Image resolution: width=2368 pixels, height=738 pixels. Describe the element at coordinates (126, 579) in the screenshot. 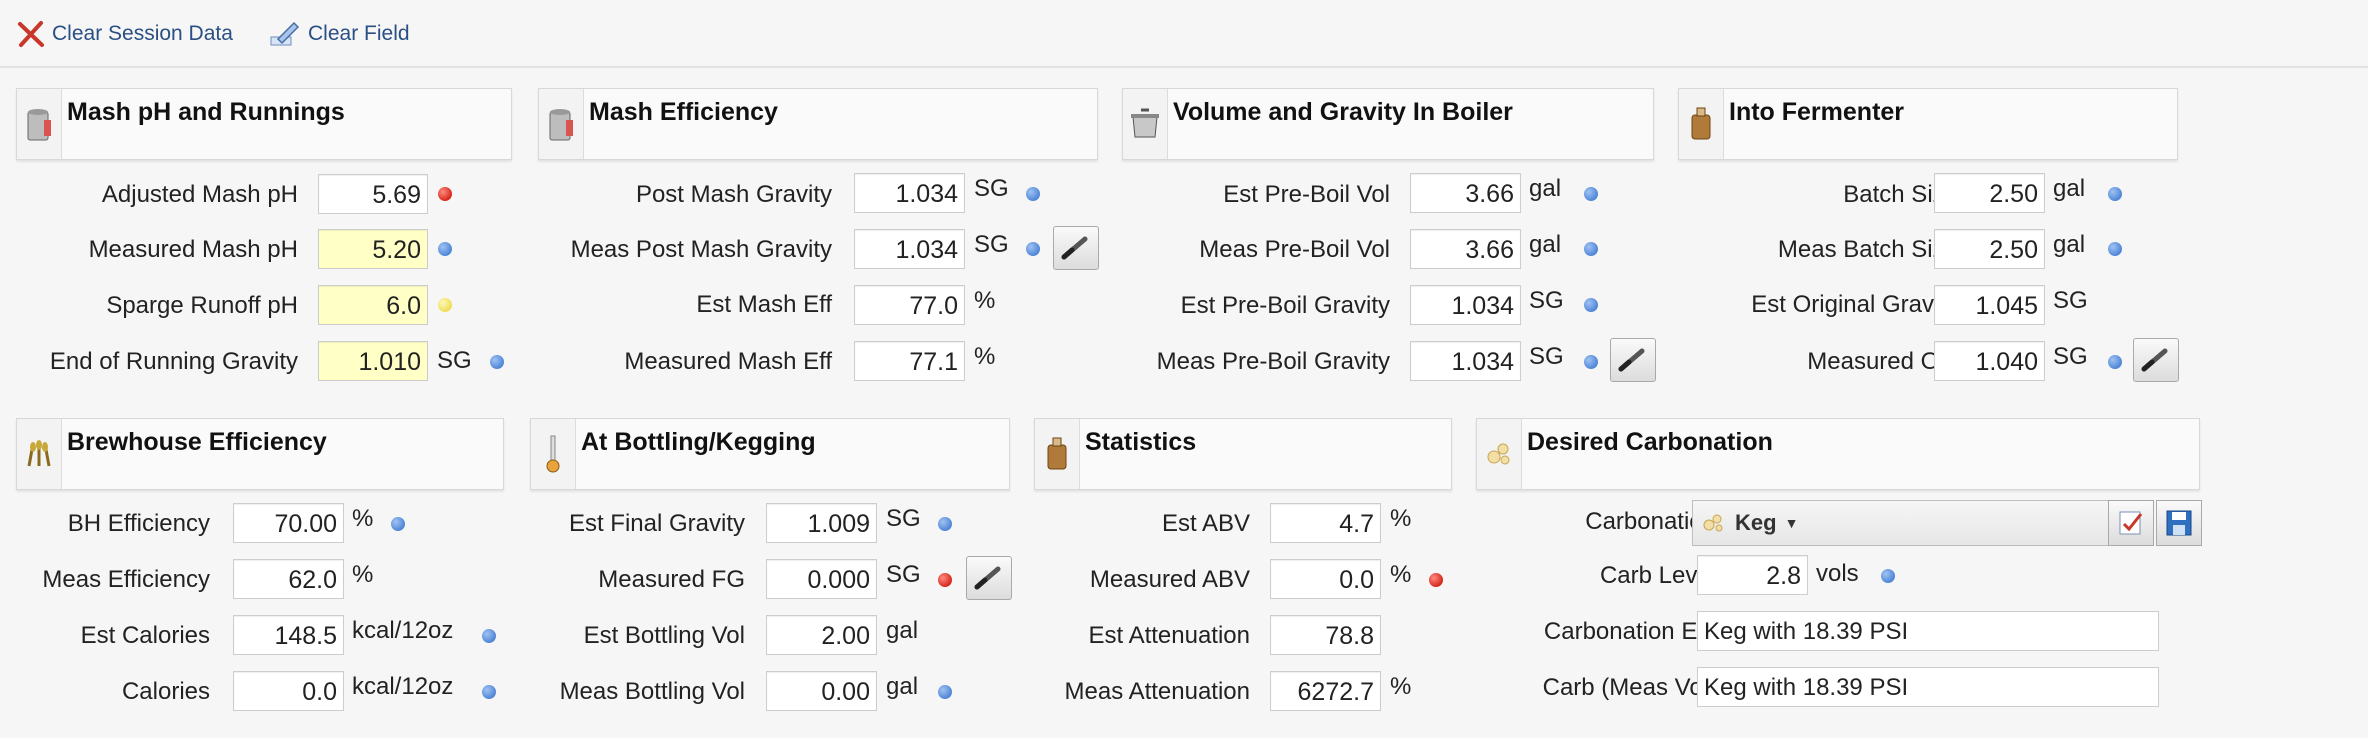

I see `meas-efficiency-label: Meas Efficiency` at that location.